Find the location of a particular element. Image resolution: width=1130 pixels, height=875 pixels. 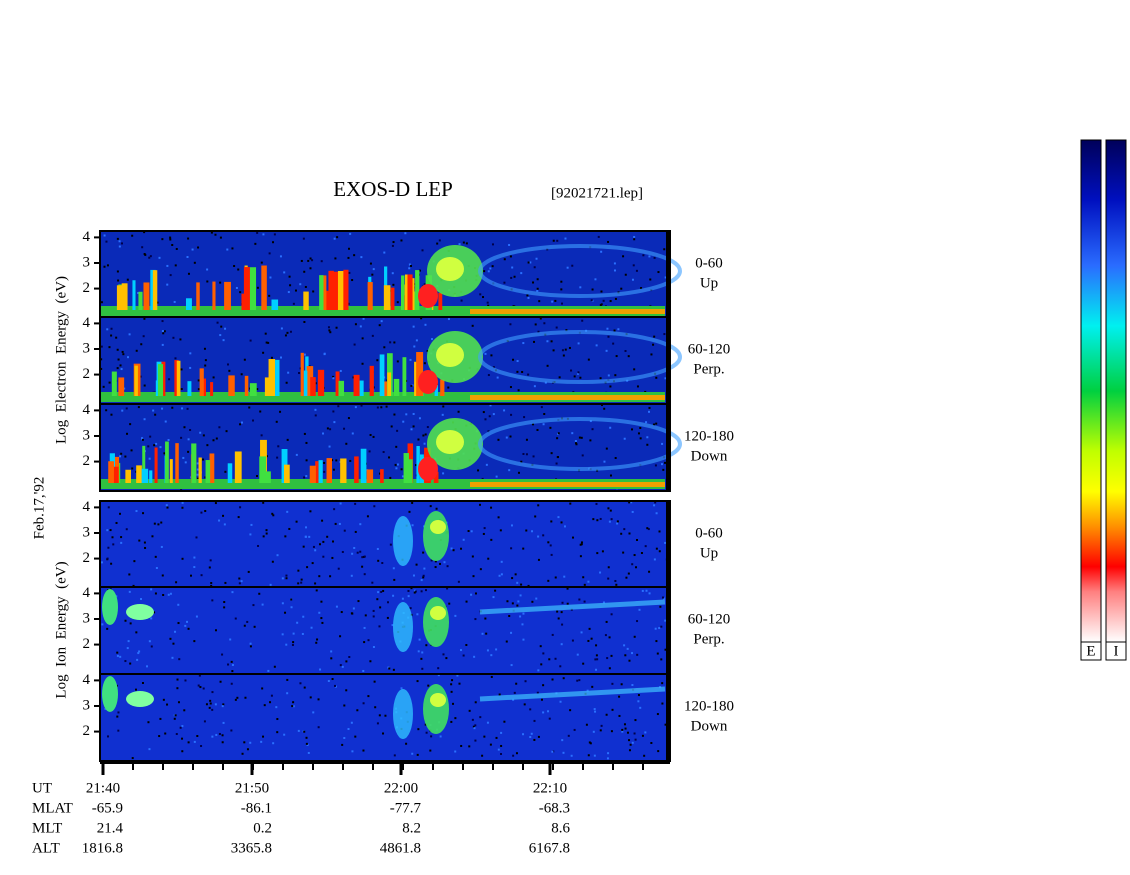

band is located at coordinates (382, 484).